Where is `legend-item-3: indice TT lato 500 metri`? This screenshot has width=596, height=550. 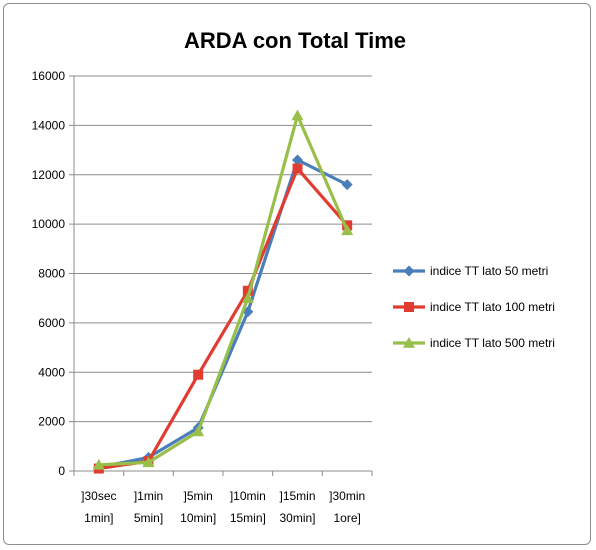 legend-item-3: indice TT lato 500 metri is located at coordinates (474, 343).